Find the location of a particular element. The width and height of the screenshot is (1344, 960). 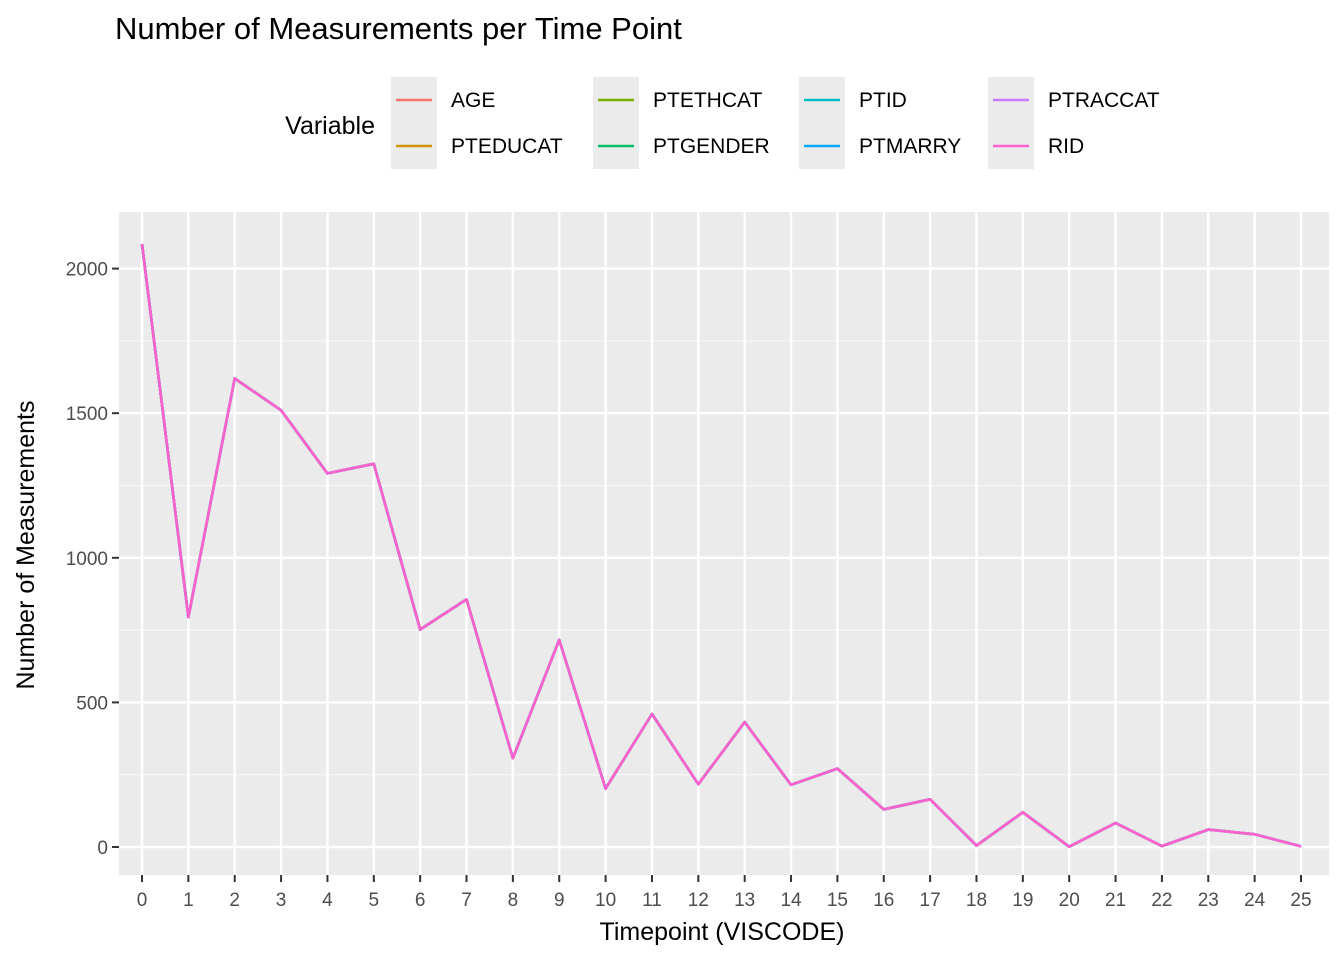

x-tick-label: 3 is located at coordinates (281, 900).